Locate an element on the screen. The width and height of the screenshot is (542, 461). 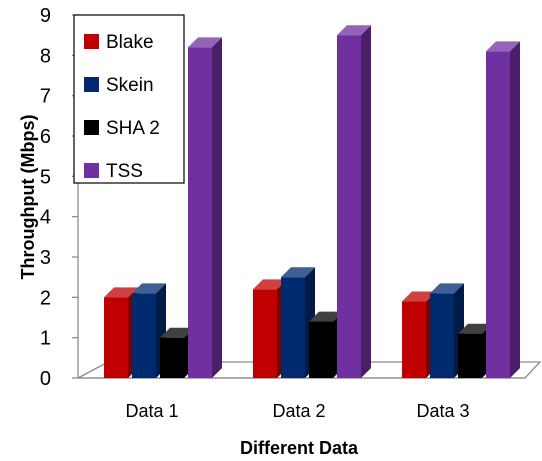
y-tick-label: 5 is located at coordinates (45, 177).